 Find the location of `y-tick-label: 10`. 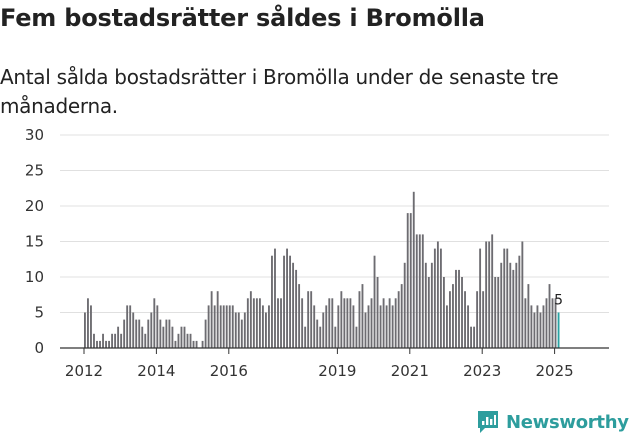

y-tick-label: 10 is located at coordinates (34, 277).